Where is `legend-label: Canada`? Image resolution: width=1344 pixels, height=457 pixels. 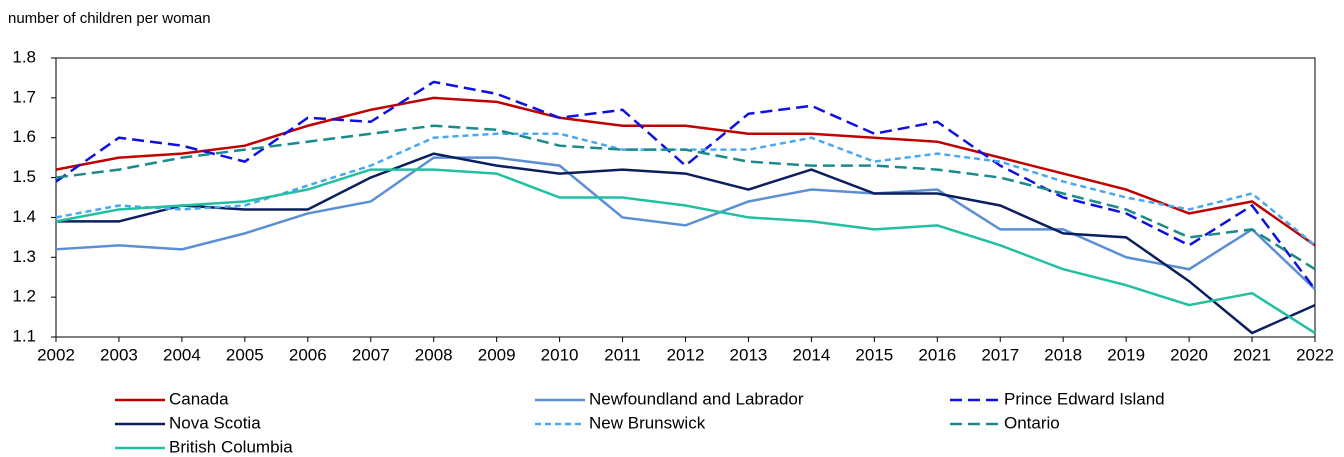 legend-label: Canada is located at coordinates (199, 398).